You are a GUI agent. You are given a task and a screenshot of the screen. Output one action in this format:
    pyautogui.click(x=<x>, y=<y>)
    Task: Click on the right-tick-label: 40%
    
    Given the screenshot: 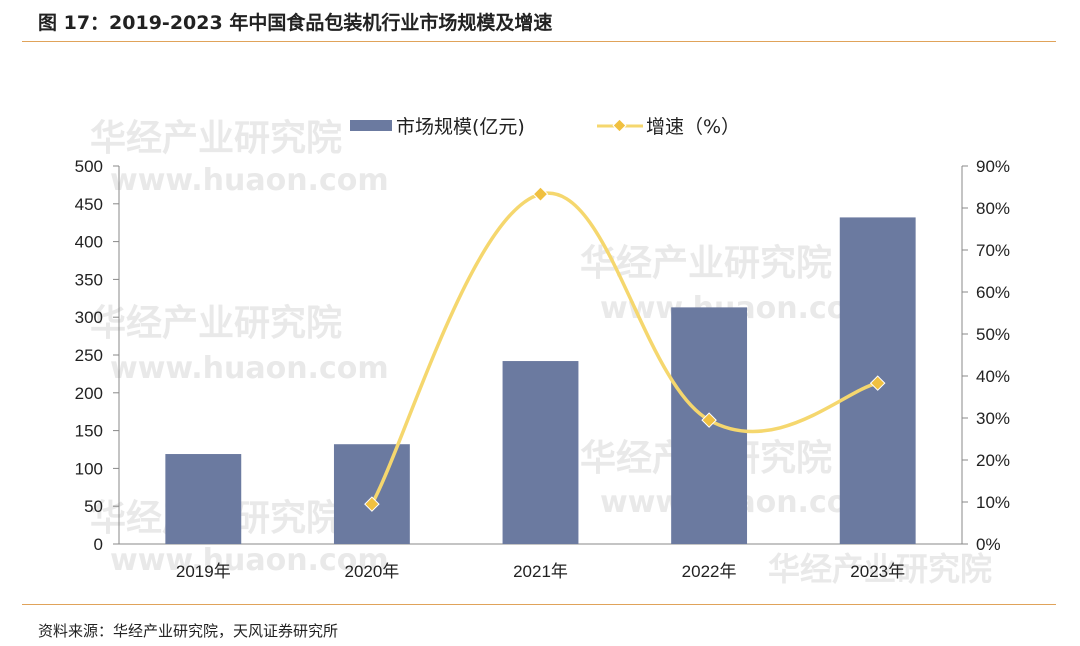 What is the action you would take?
    pyautogui.click(x=993, y=376)
    